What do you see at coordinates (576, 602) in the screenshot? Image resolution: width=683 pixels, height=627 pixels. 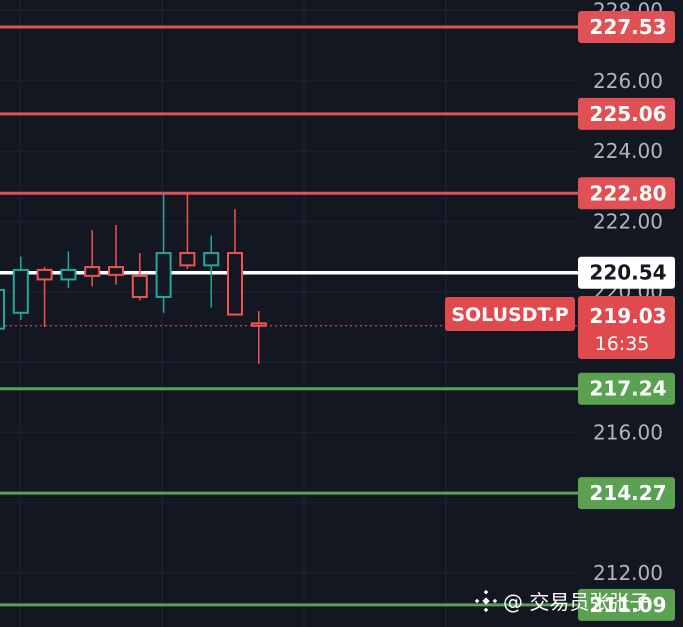 I see `watermark-handle: @ 交易员张张子` at bounding box center [576, 602].